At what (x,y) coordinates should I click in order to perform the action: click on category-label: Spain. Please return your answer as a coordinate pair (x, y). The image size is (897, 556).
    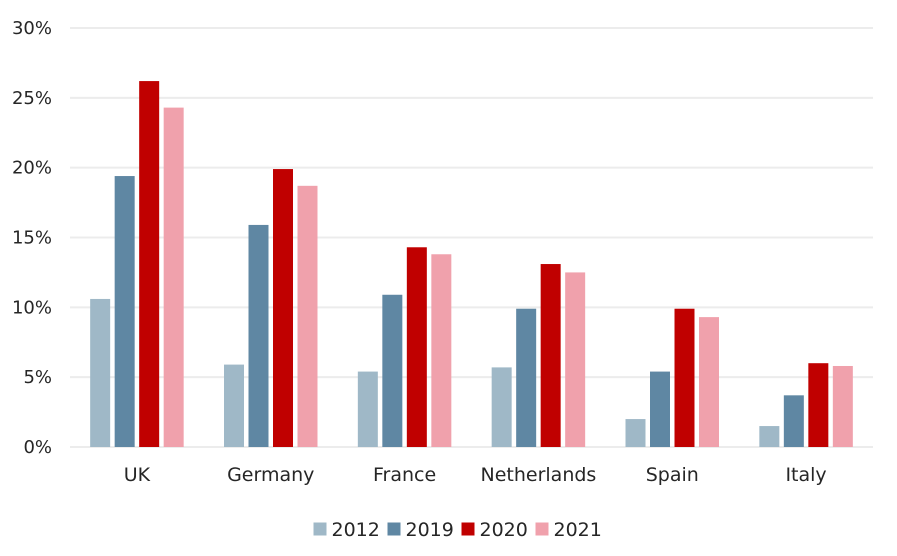
    Looking at the image, I should click on (672, 475).